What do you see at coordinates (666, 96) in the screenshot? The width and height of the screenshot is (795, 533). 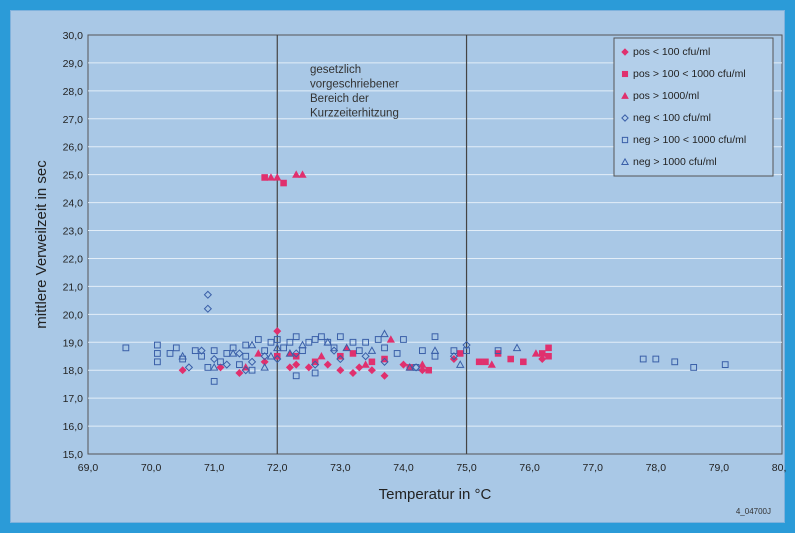 I see `legend-entry: pos > 1000/ml` at bounding box center [666, 96].